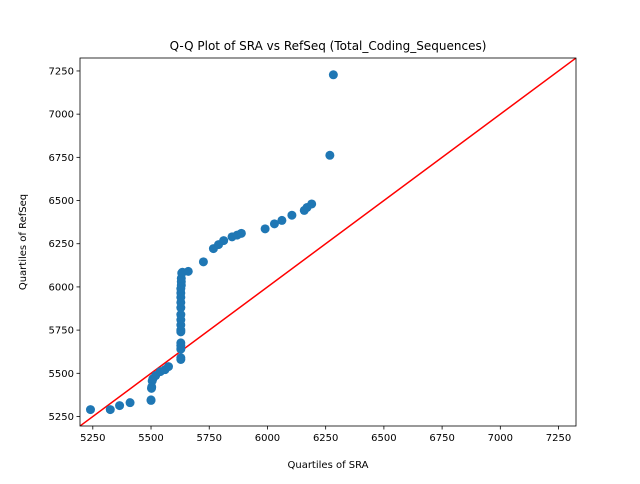 This screenshot has height=484, width=640. Describe the element at coordinates (61, 331) in the screenshot. I see `y-tick-label: 5750` at that location.